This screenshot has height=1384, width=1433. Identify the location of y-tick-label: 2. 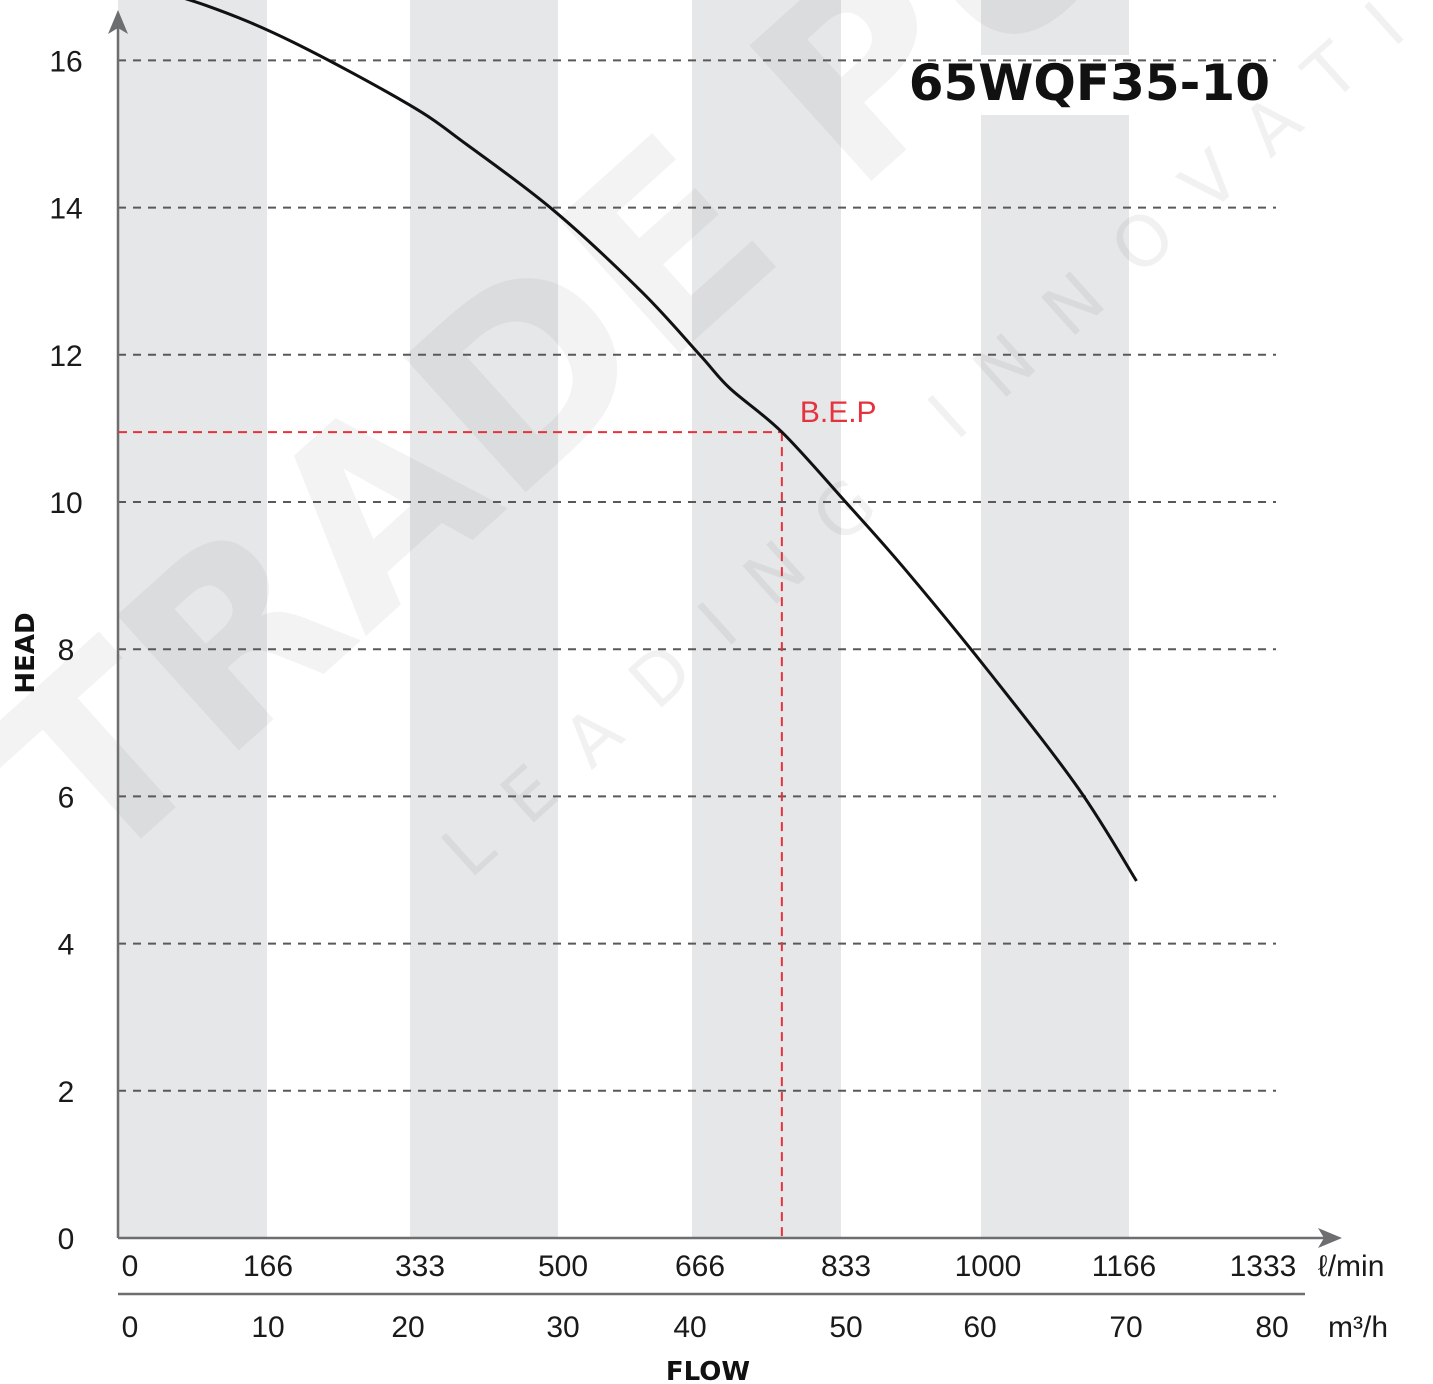
(66, 1092).